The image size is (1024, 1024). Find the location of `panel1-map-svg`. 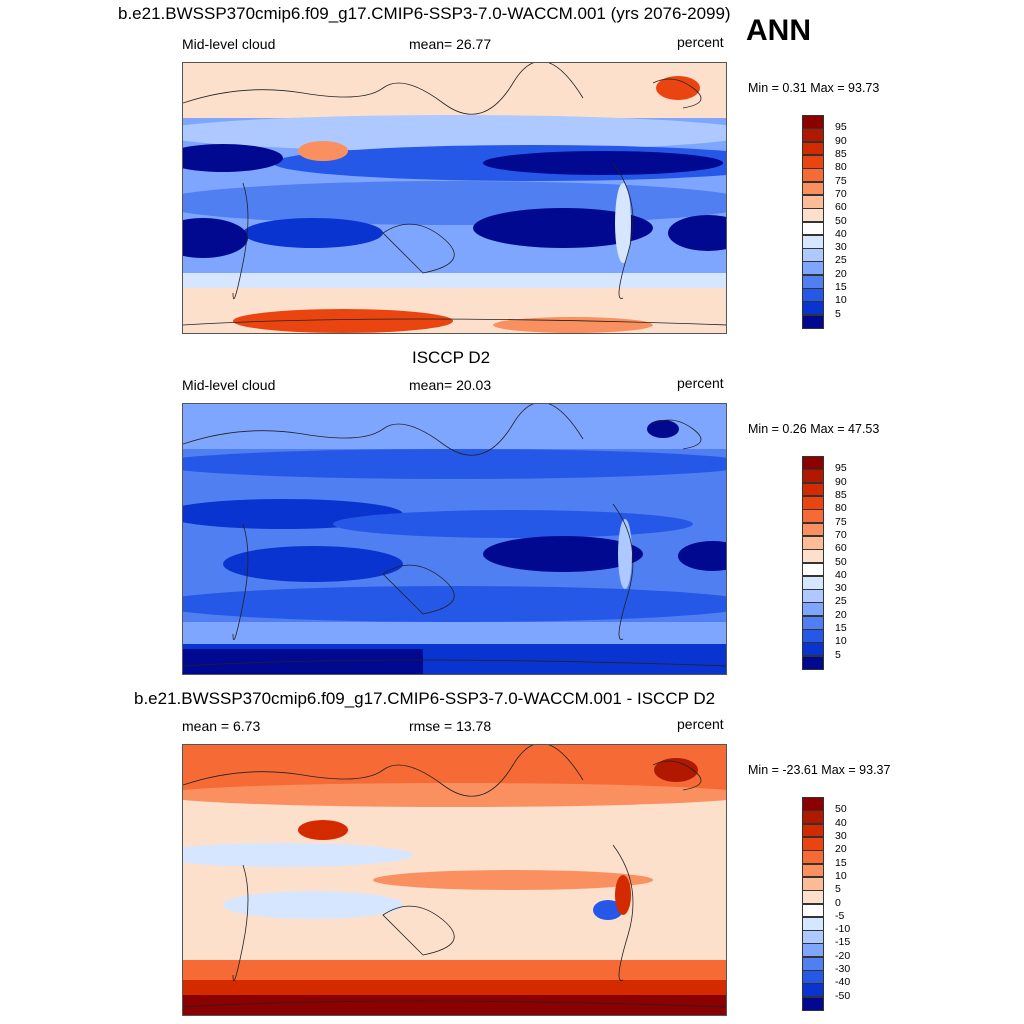

panel1-map-svg is located at coordinates (454, 198).